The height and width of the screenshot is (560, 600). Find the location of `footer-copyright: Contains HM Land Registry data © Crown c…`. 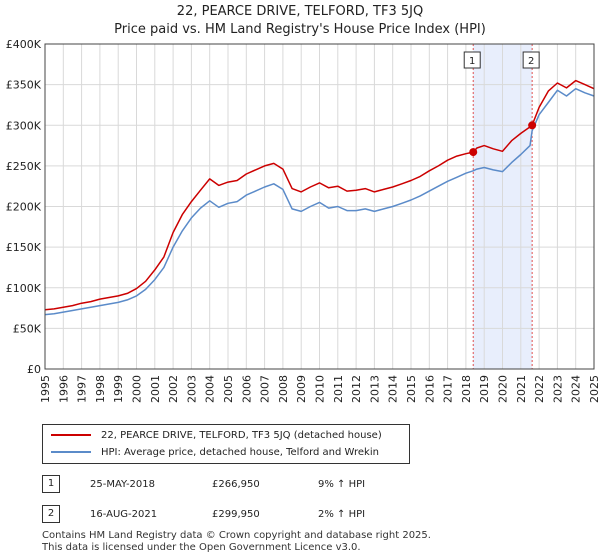

footer-copyright: Contains HM Land Registry data © Crown c… is located at coordinates (236, 535).